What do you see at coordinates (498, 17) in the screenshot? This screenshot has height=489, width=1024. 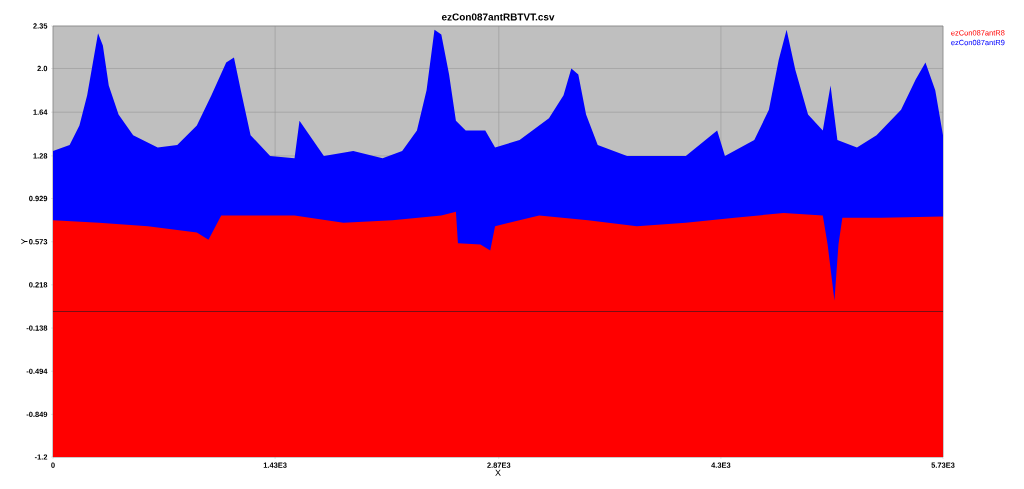 I see `chart-title: ezCon087antRBTVT.csv` at bounding box center [498, 17].